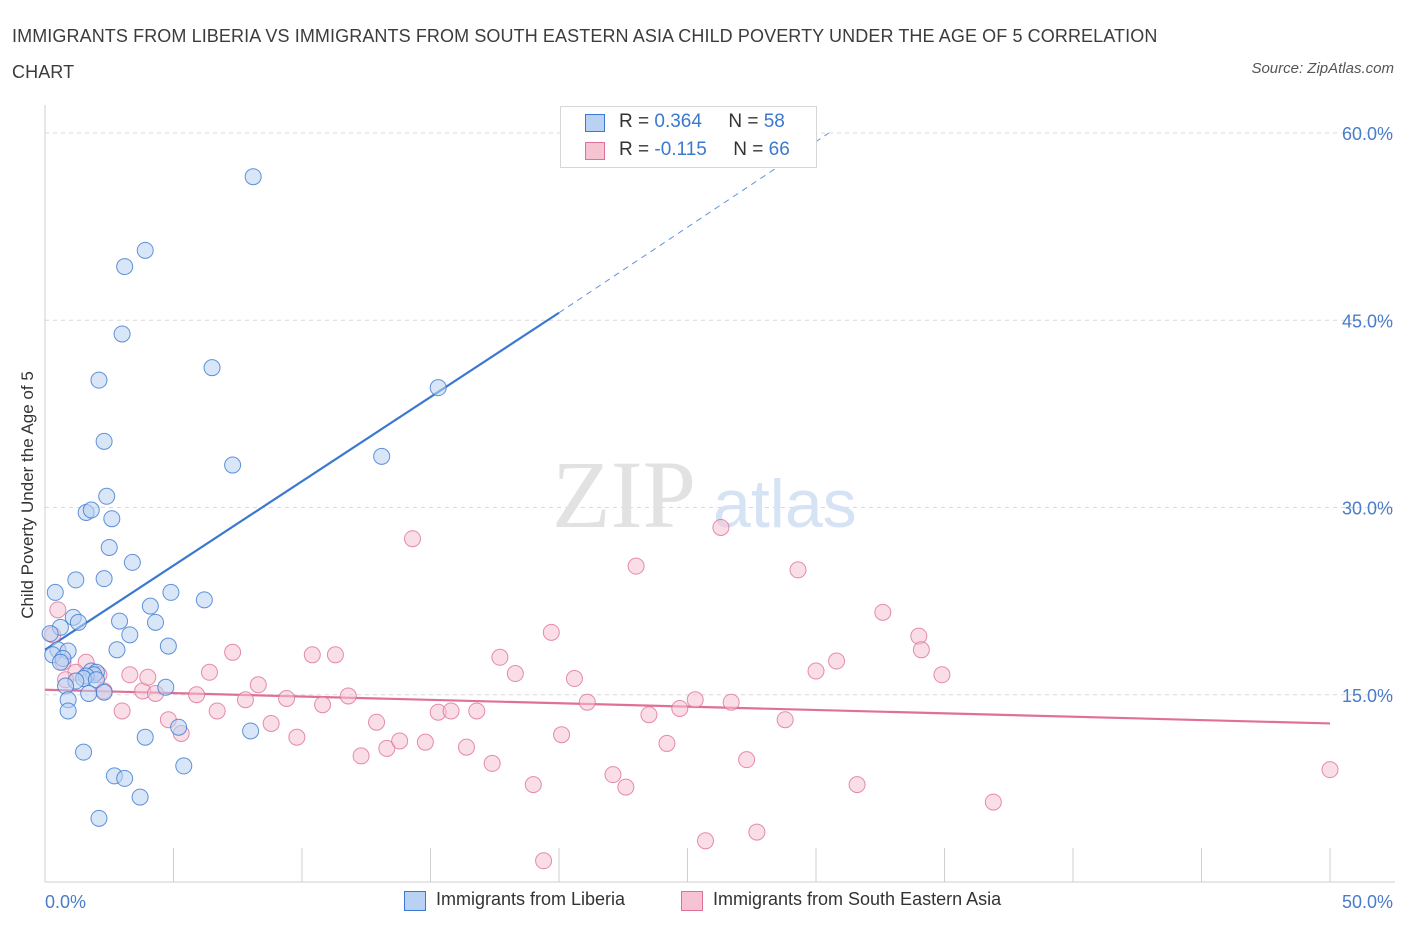 The image size is (1406, 930). I want to click on sea-legend-swatch, so click(692, 901).